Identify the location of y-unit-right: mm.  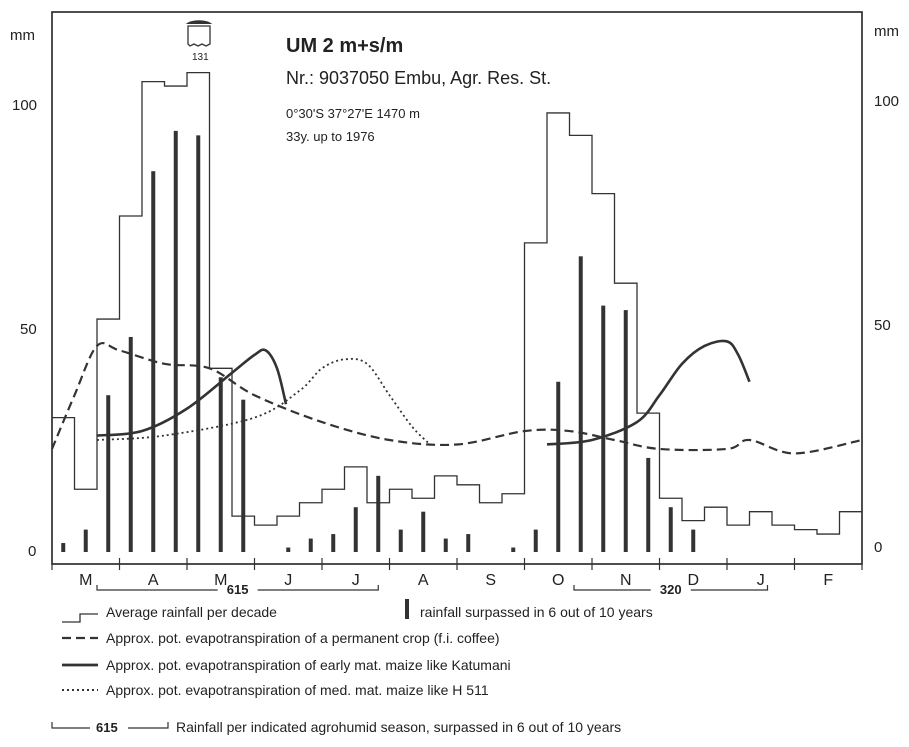
(886, 31).